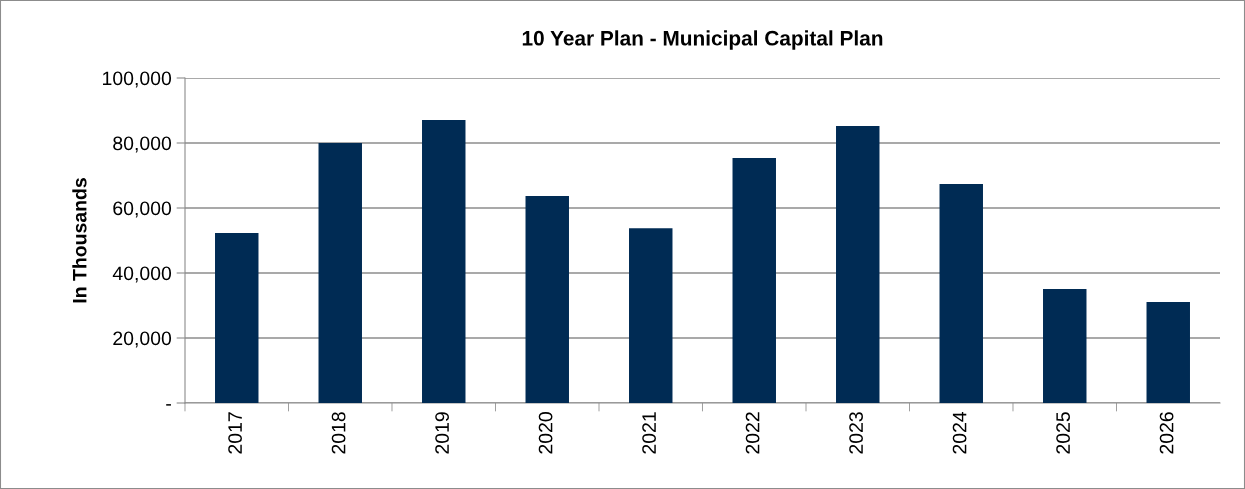  What do you see at coordinates (142, 274) in the screenshot?
I see `y-tick-label: 40,000` at bounding box center [142, 274].